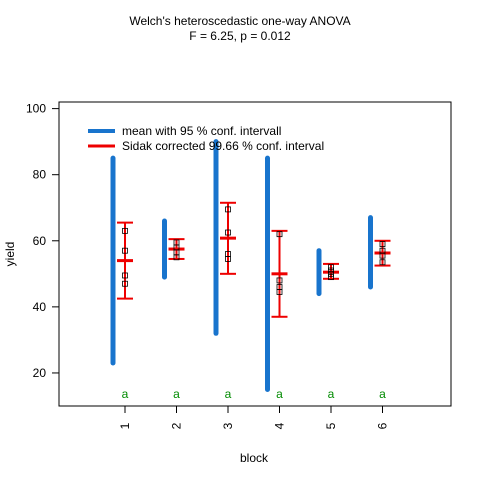  I want to click on x-tick-label: 5, so click(331, 425).